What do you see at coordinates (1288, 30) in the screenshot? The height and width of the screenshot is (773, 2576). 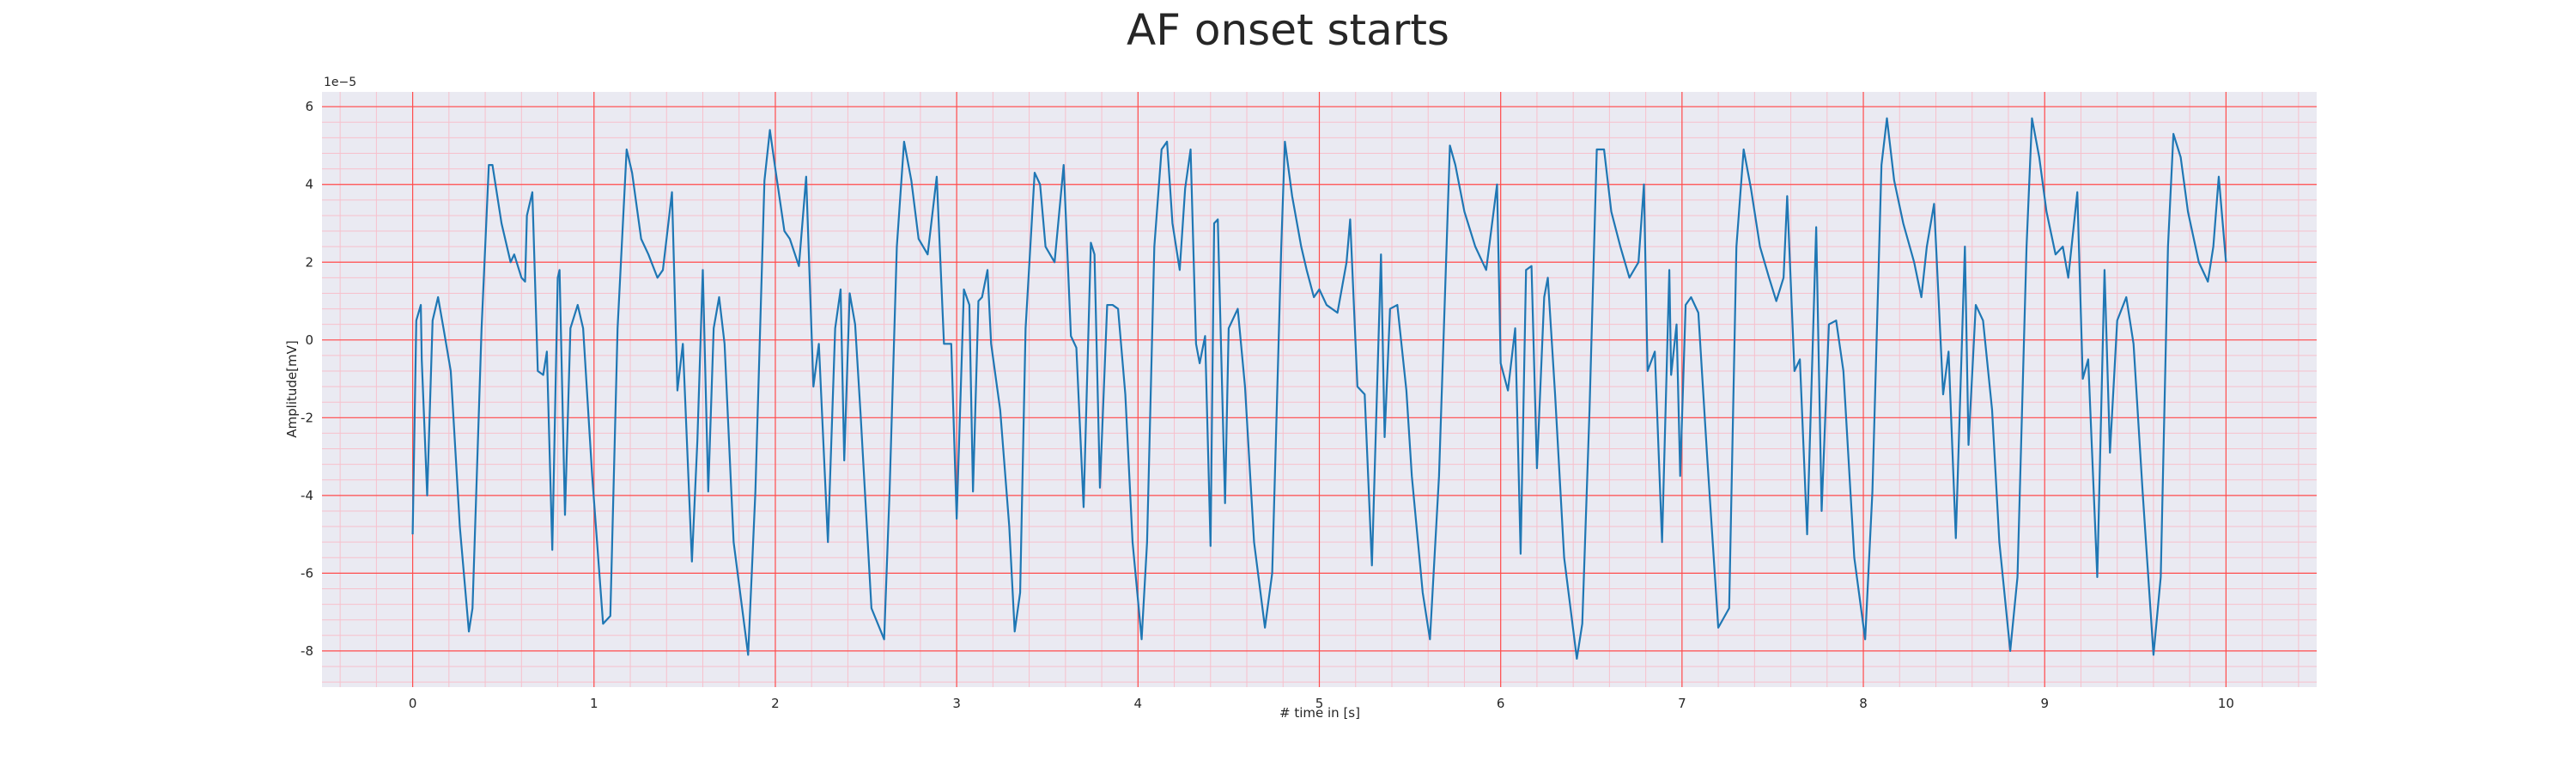 I see `chart-title: AF onset starts` at bounding box center [1288, 30].